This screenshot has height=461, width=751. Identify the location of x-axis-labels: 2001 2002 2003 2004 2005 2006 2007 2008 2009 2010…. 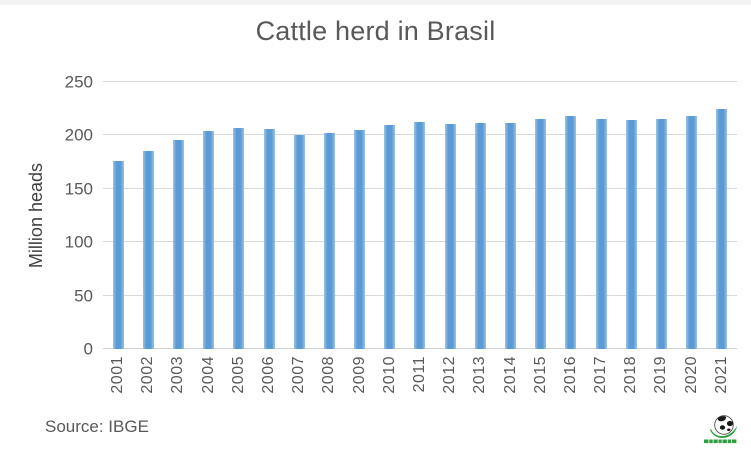
(420, 381).